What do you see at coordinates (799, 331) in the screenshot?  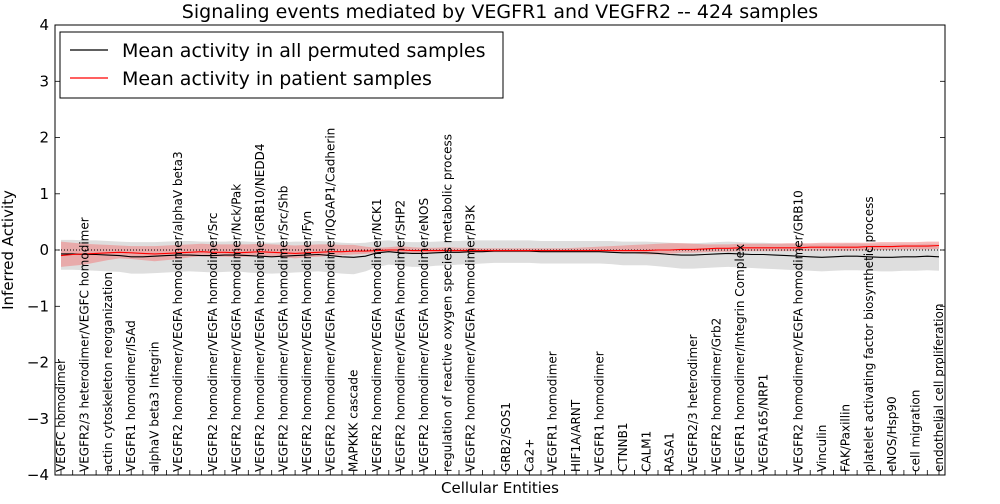 I see `entity-label: VEGFR2 homodimer/VEGFA homodimer/GRB10` at bounding box center [799, 331].